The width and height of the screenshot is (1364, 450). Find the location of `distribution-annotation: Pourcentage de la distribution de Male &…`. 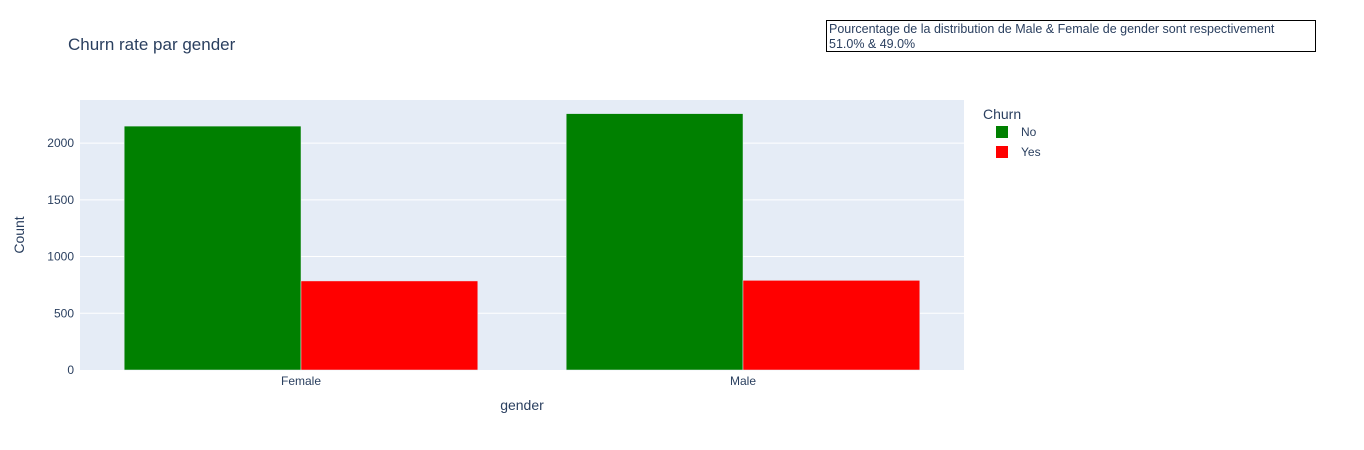

distribution-annotation: Pourcentage de la distribution de Male &… is located at coordinates (1071, 36).